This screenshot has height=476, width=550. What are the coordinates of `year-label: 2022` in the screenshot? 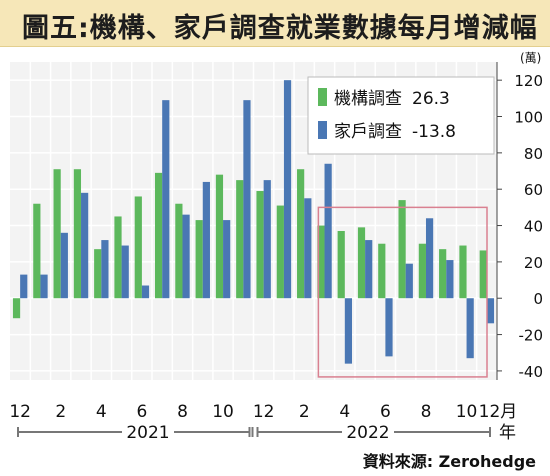 It's located at (367, 433).